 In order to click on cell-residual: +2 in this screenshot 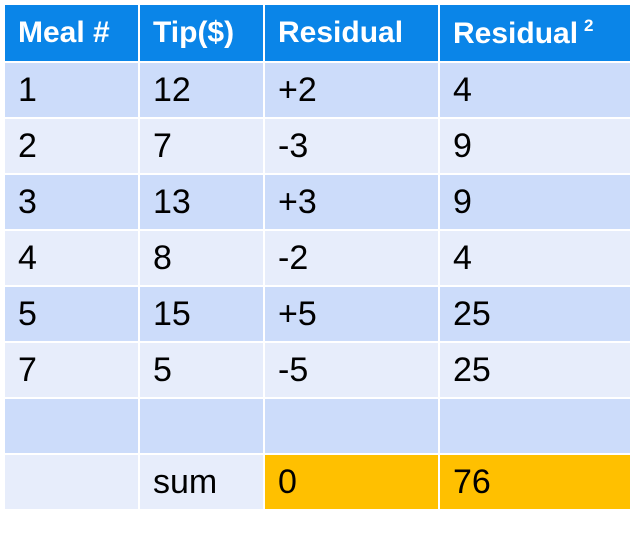, I will do `click(351, 90)`.